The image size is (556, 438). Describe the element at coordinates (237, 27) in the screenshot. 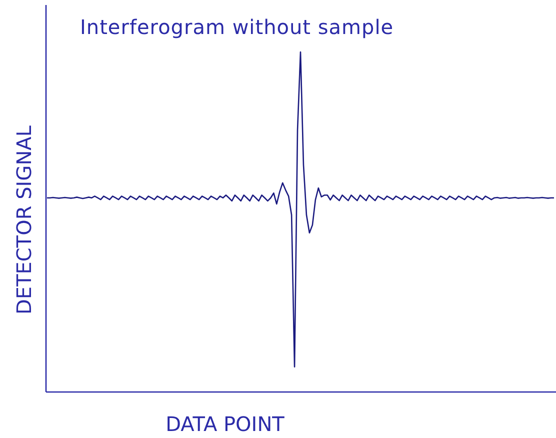

I see `chart-title: Interferogram without sample` at that location.